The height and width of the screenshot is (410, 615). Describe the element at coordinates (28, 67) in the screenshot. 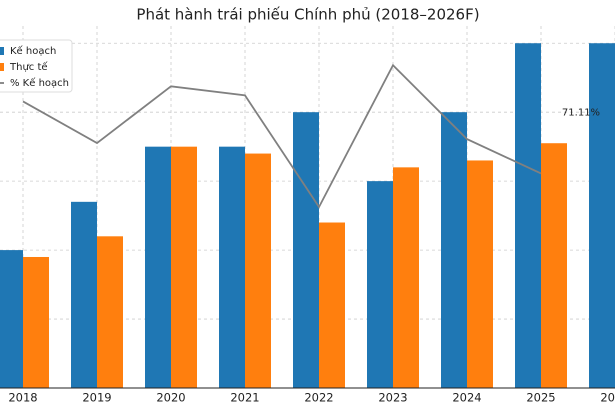

I see `legend-label: Thực tế` at that location.